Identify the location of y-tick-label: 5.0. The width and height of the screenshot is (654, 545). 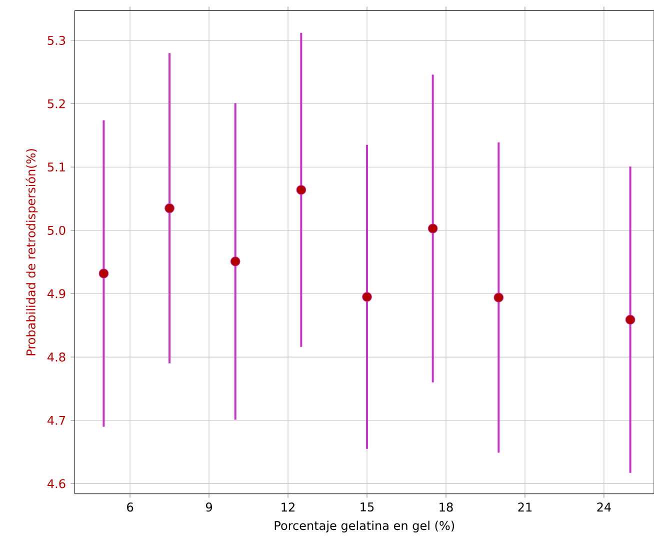
(57, 231).